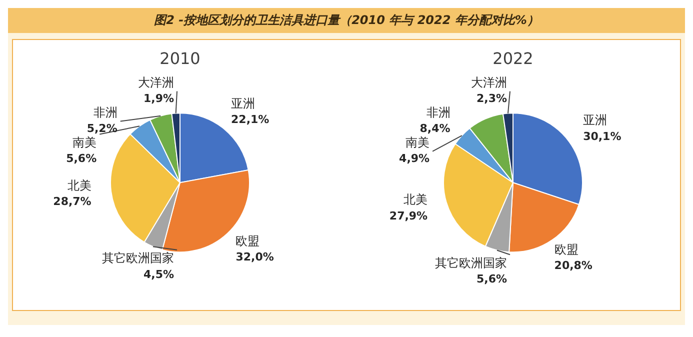 The image size is (693, 337). I want to click on data-label: 4,5%, so click(158, 274).